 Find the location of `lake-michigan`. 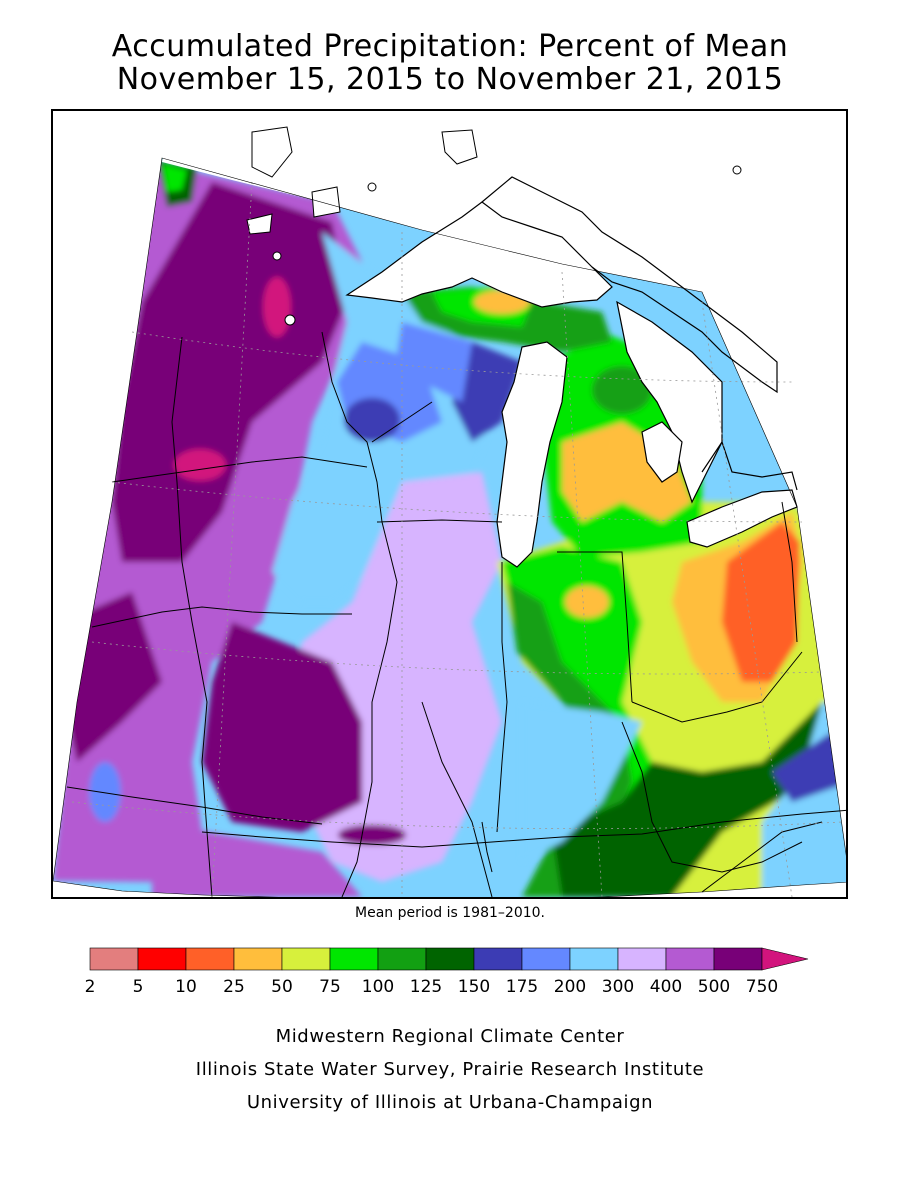

lake-michigan is located at coordinates (532, 454).